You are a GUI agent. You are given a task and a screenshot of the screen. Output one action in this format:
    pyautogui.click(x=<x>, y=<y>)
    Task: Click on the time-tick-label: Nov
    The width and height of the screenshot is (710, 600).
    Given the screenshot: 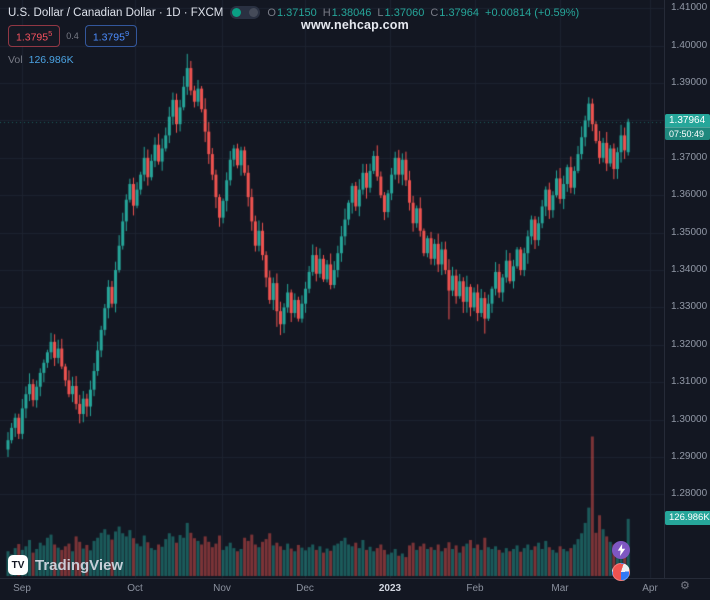 What is the action you would take?
    pyautogui.click(x=222, y=588)
    